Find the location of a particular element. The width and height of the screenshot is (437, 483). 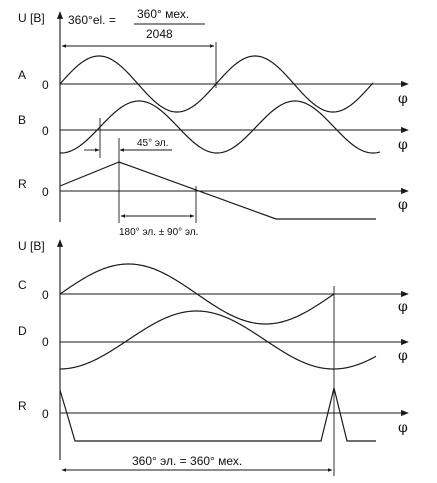

channel-c-label: C is located at coordinates (22, 285).